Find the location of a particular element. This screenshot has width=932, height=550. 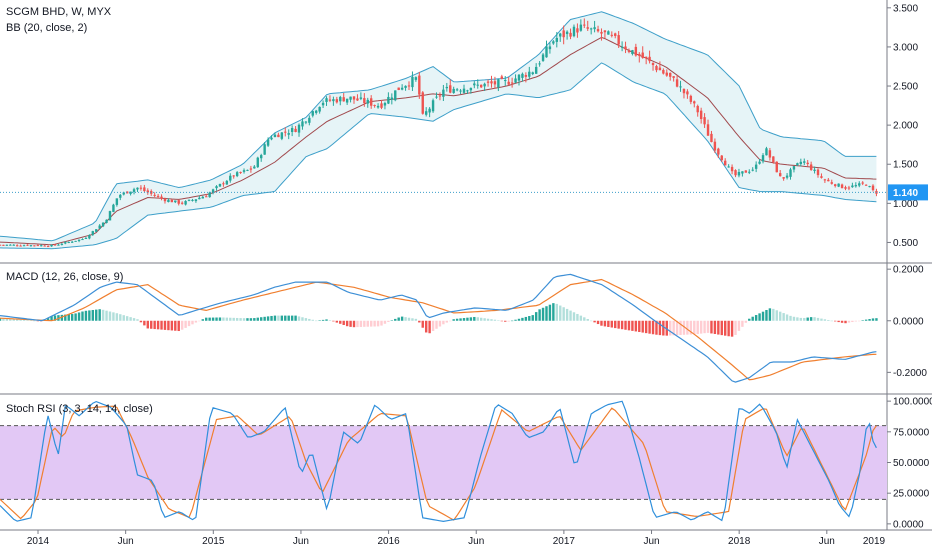

macd-legend: MACD (12, 26, close, 9) is located at coordinates (65, 277).